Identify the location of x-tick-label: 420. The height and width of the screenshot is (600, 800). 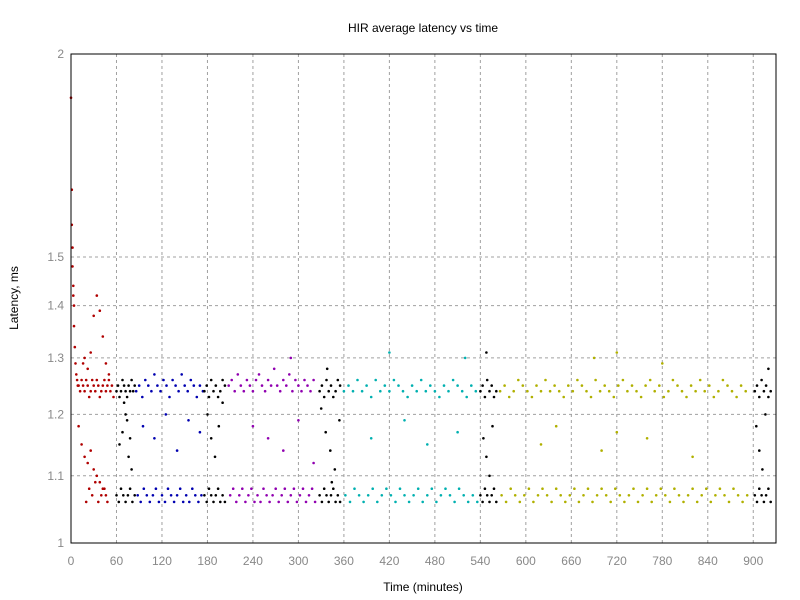
(389, 561).